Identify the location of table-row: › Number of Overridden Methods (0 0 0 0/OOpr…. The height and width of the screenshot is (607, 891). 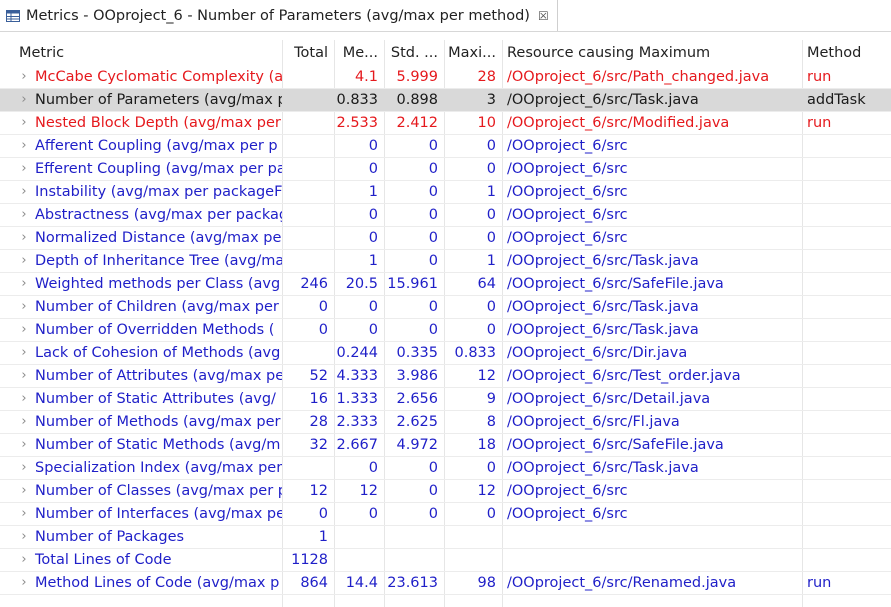
(445, 330).